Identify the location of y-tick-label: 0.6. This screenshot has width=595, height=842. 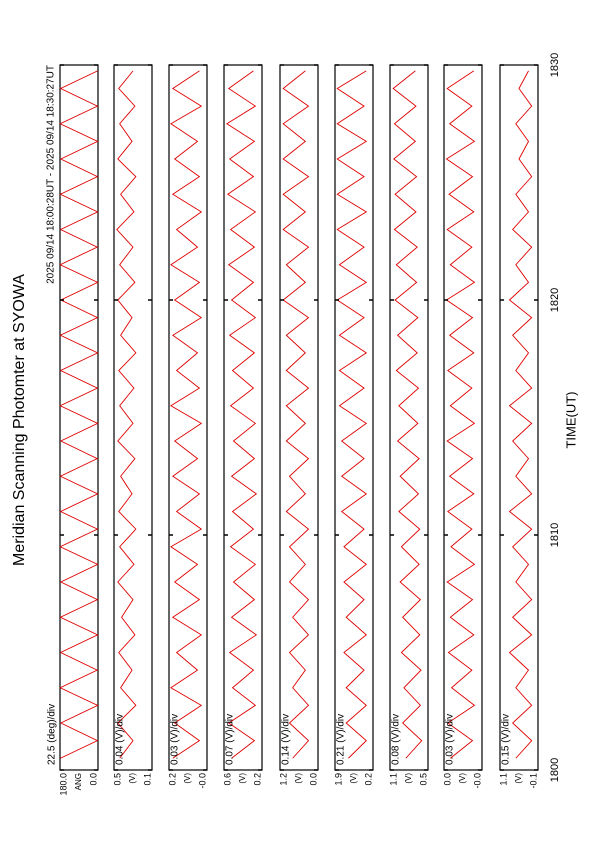
(227, 779).